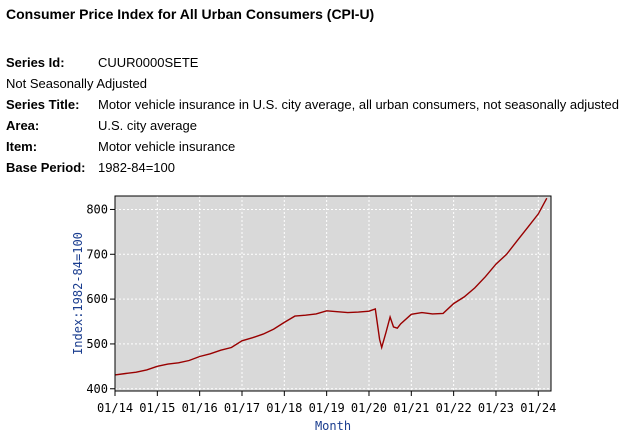  I want to click on base-period-row: Base Period: 1982-84=100, so click(90, 167).